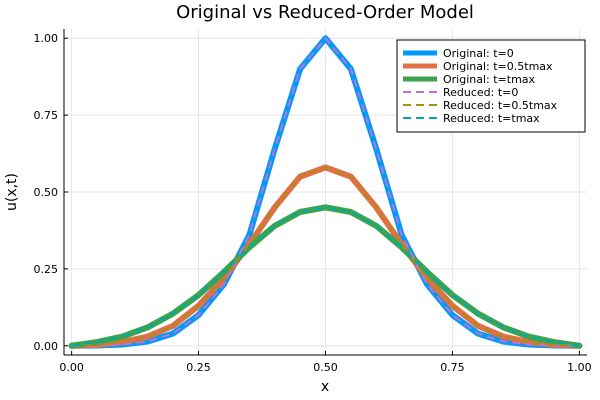 The height and width of the screenshot is (400, 600). What do you see at coordinates (46, 346) in the screenshot?
I see `y-tick-label: 0.00` at bounding box center [46, 346].